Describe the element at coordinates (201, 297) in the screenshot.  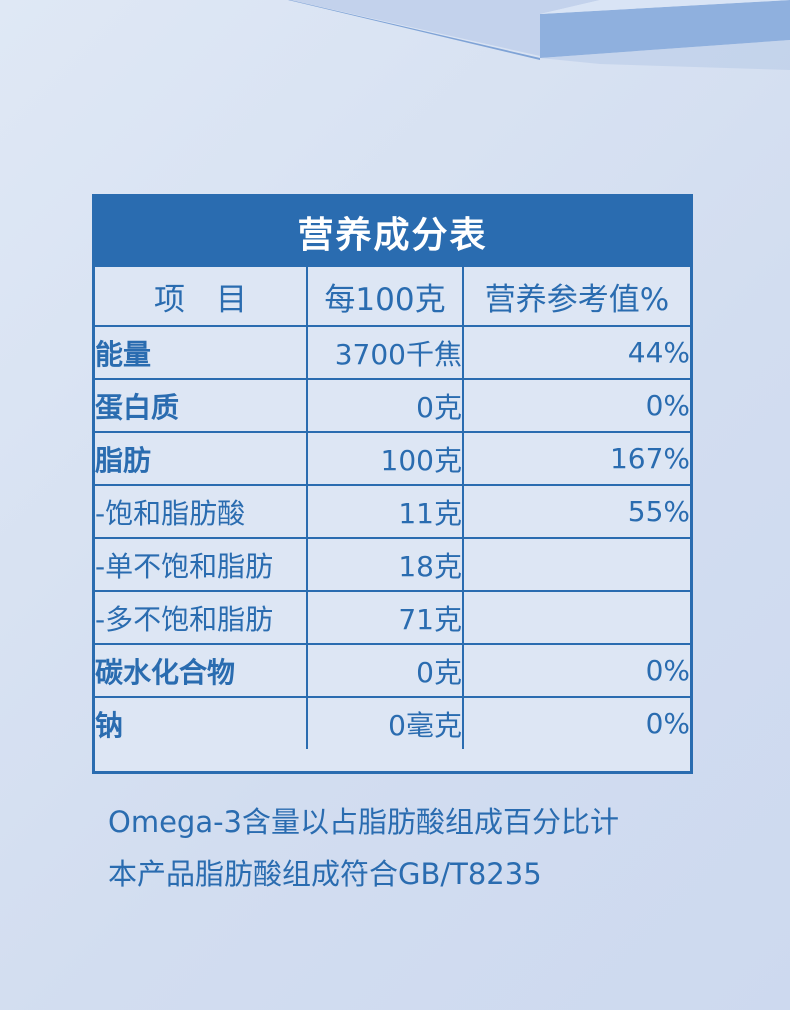
I see `header-item: 项 目` at that location.